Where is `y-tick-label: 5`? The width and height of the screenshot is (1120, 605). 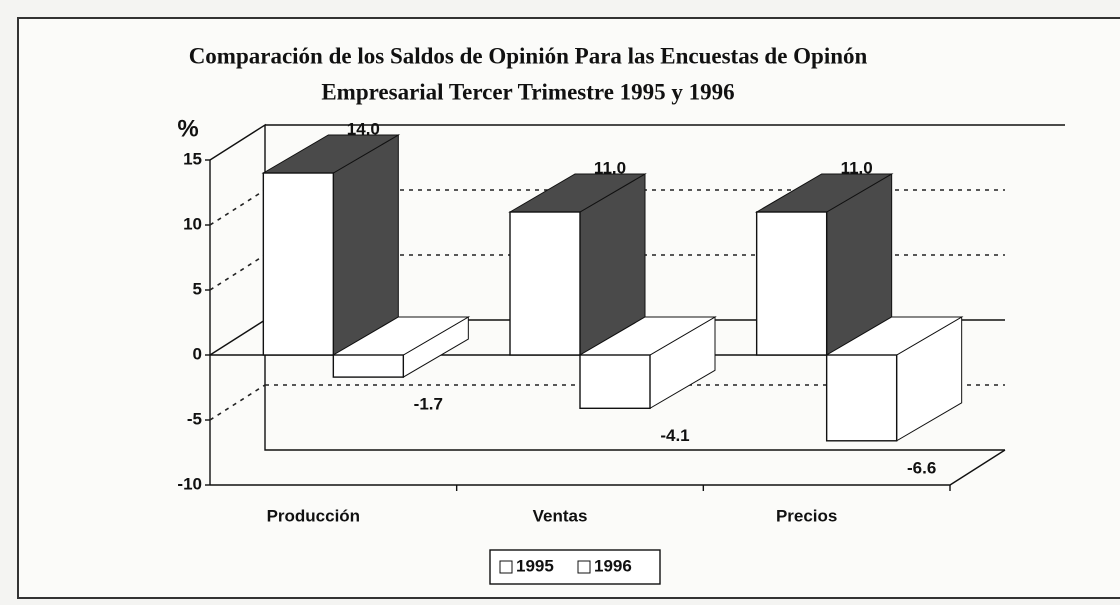
y-tick-label: 5 is located at coordinates (197, 288).